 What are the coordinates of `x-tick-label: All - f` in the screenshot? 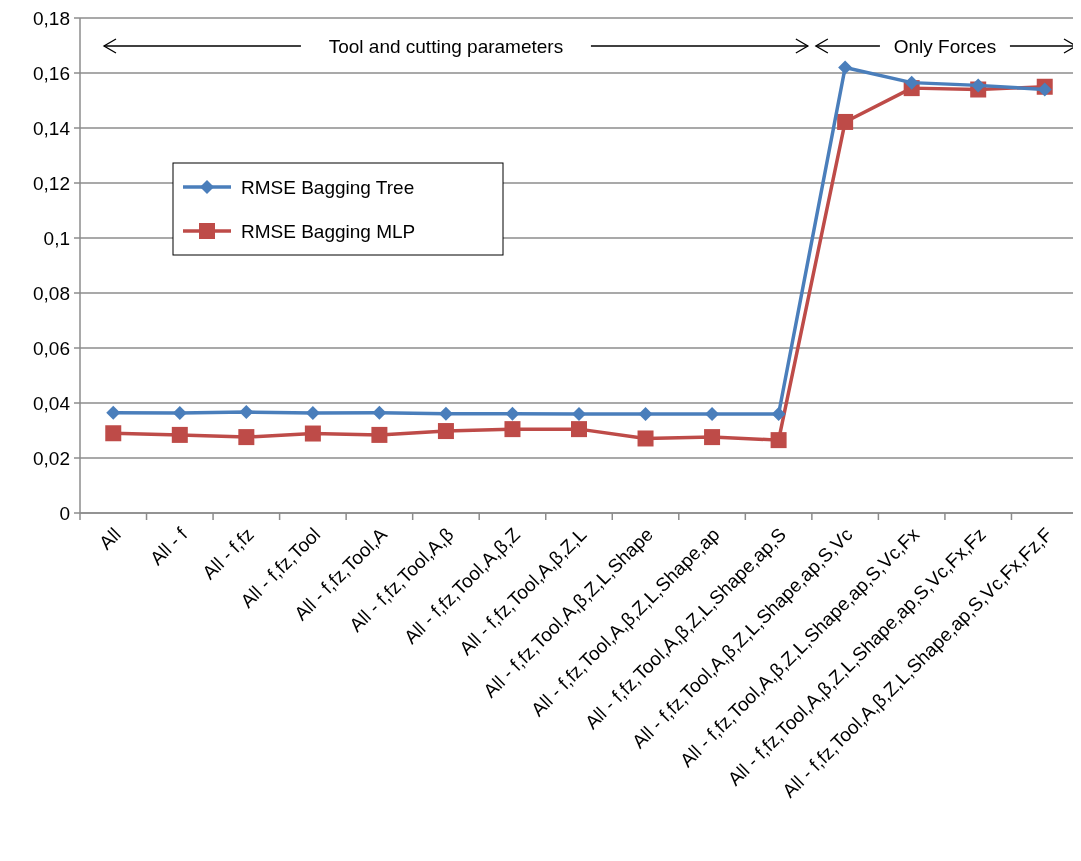 It's located at (168, 546).